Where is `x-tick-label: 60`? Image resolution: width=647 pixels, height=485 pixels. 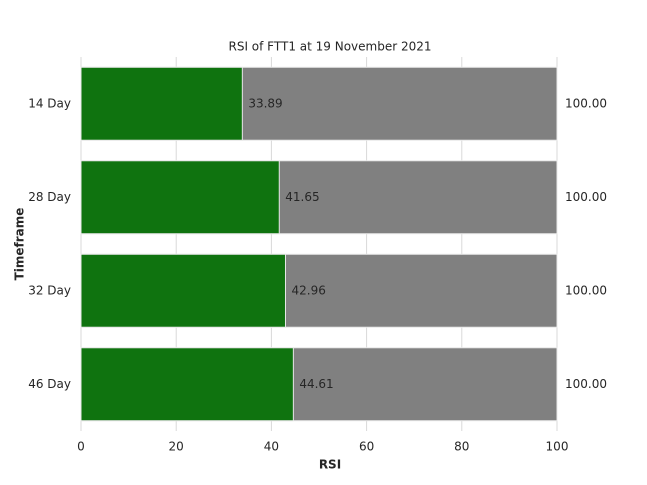 x-tick-label: 60 is located at coordinates (366, 447).